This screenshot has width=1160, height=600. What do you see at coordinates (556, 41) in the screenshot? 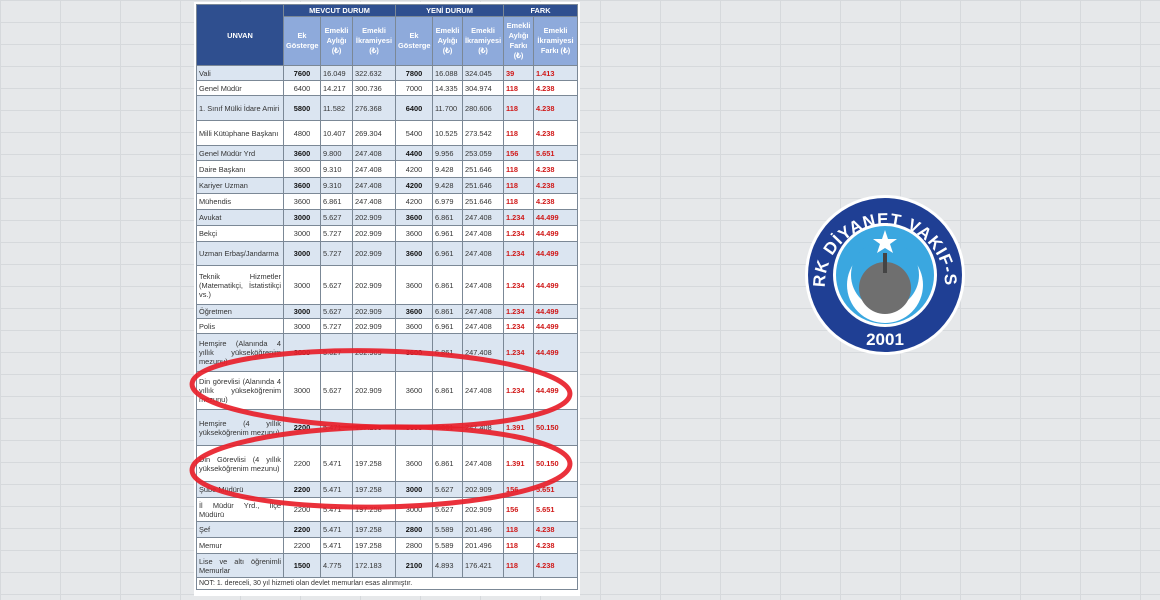
I see `subheader-7: Emekli İkramiyesi Farkı (₺)` at bounding box center [556, 41].